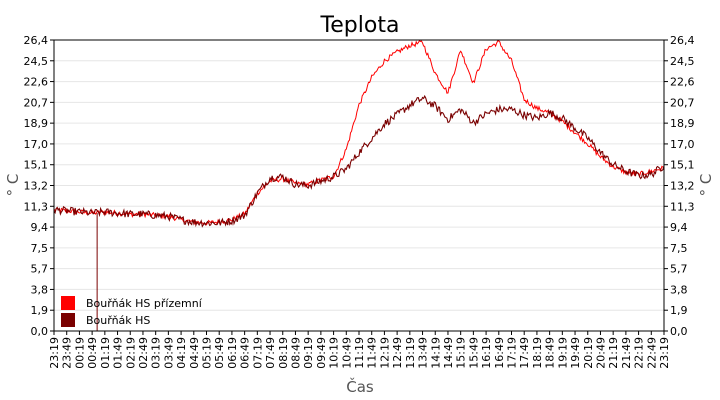 This screenshot has height=400, width=720. I want to click on legend-label-2: Bouřňák HS, so click(118, 320).